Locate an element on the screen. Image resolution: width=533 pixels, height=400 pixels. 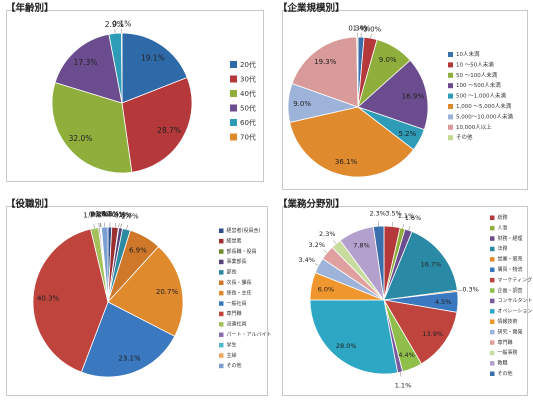
position-data-label-11: 0.2% is located at coordinates (99, 215).